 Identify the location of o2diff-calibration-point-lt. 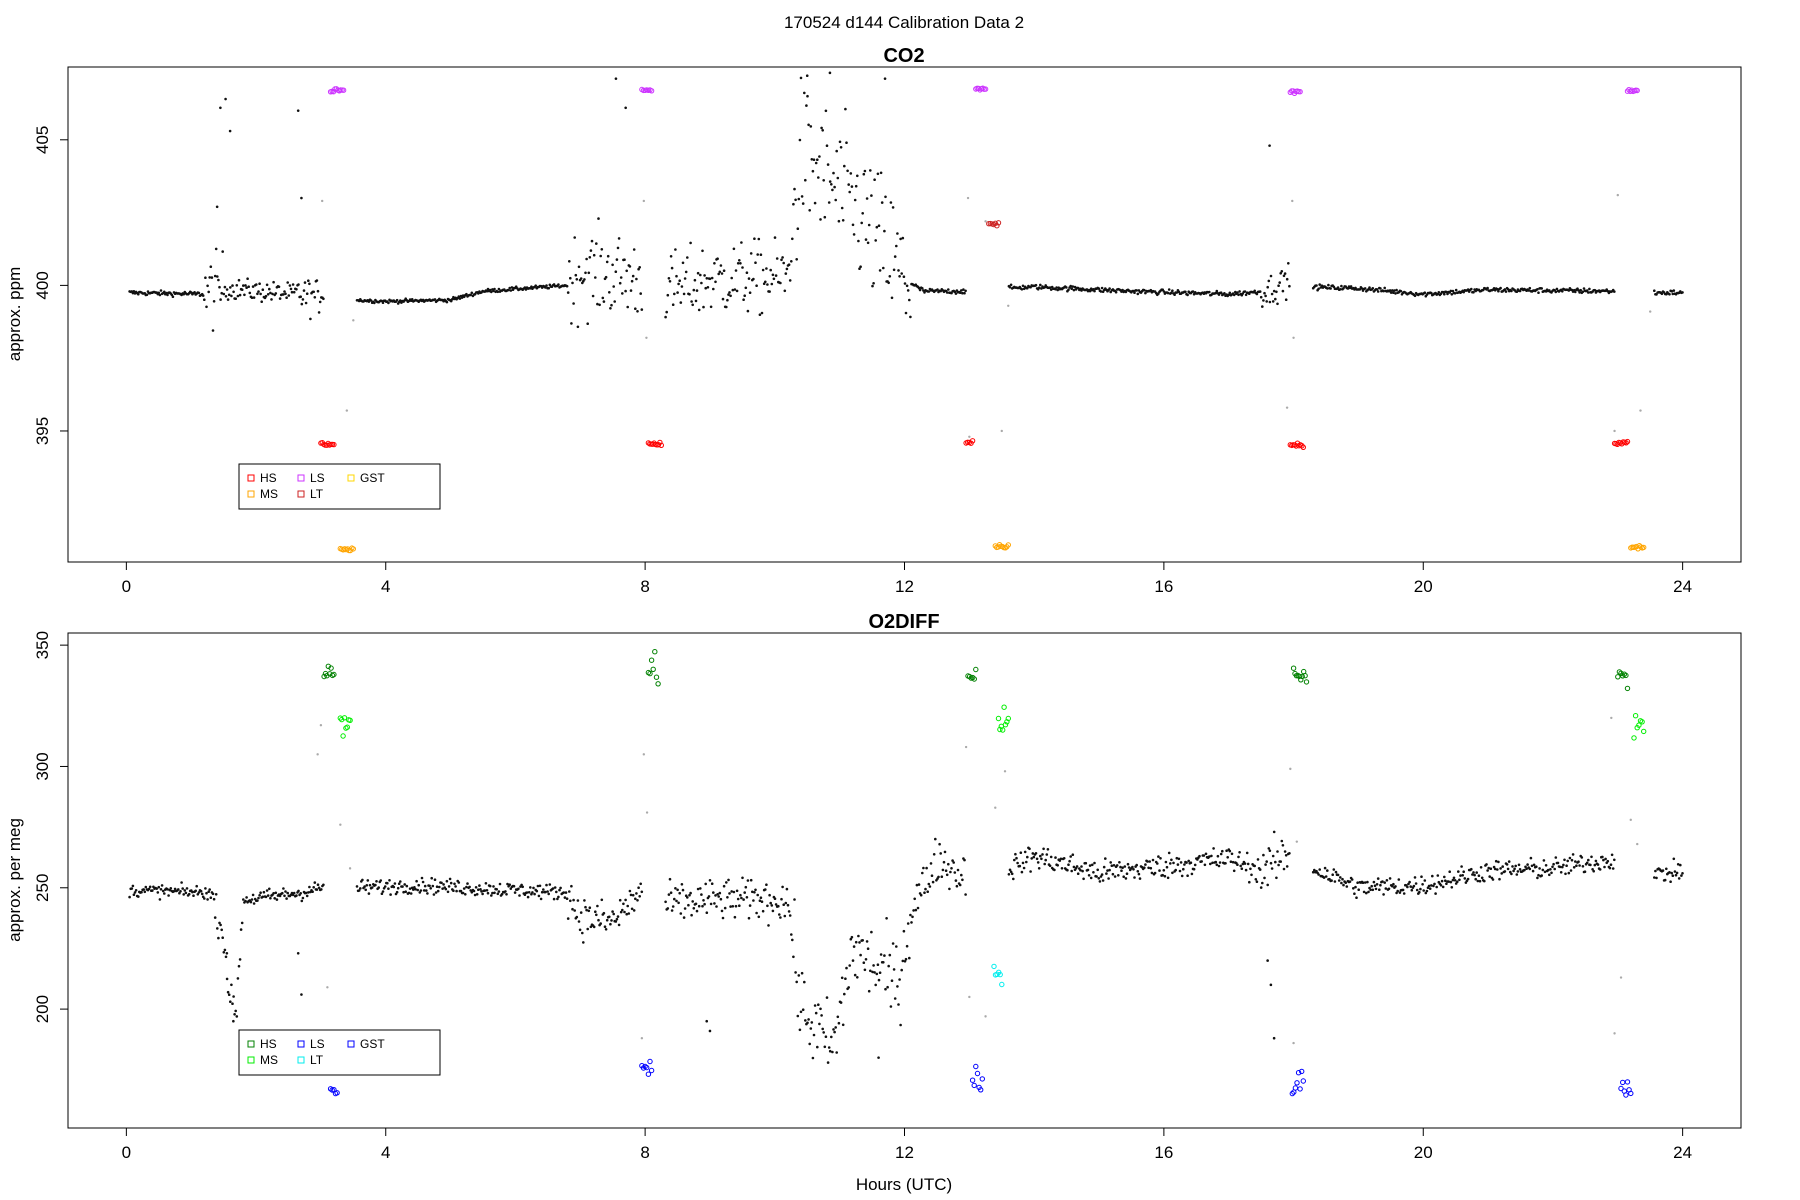
(994, 966).